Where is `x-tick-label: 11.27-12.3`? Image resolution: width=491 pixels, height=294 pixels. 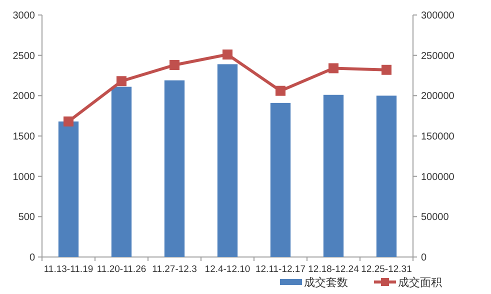
x-tick-label: 11.27-12.3 is located at coordinates (174, 269).